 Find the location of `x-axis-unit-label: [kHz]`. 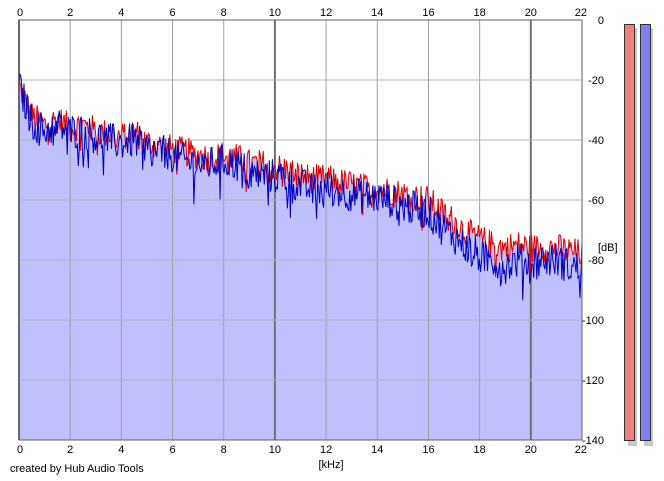

x-axis-unit-label: [kHz] is located at coordinates (330, 465).